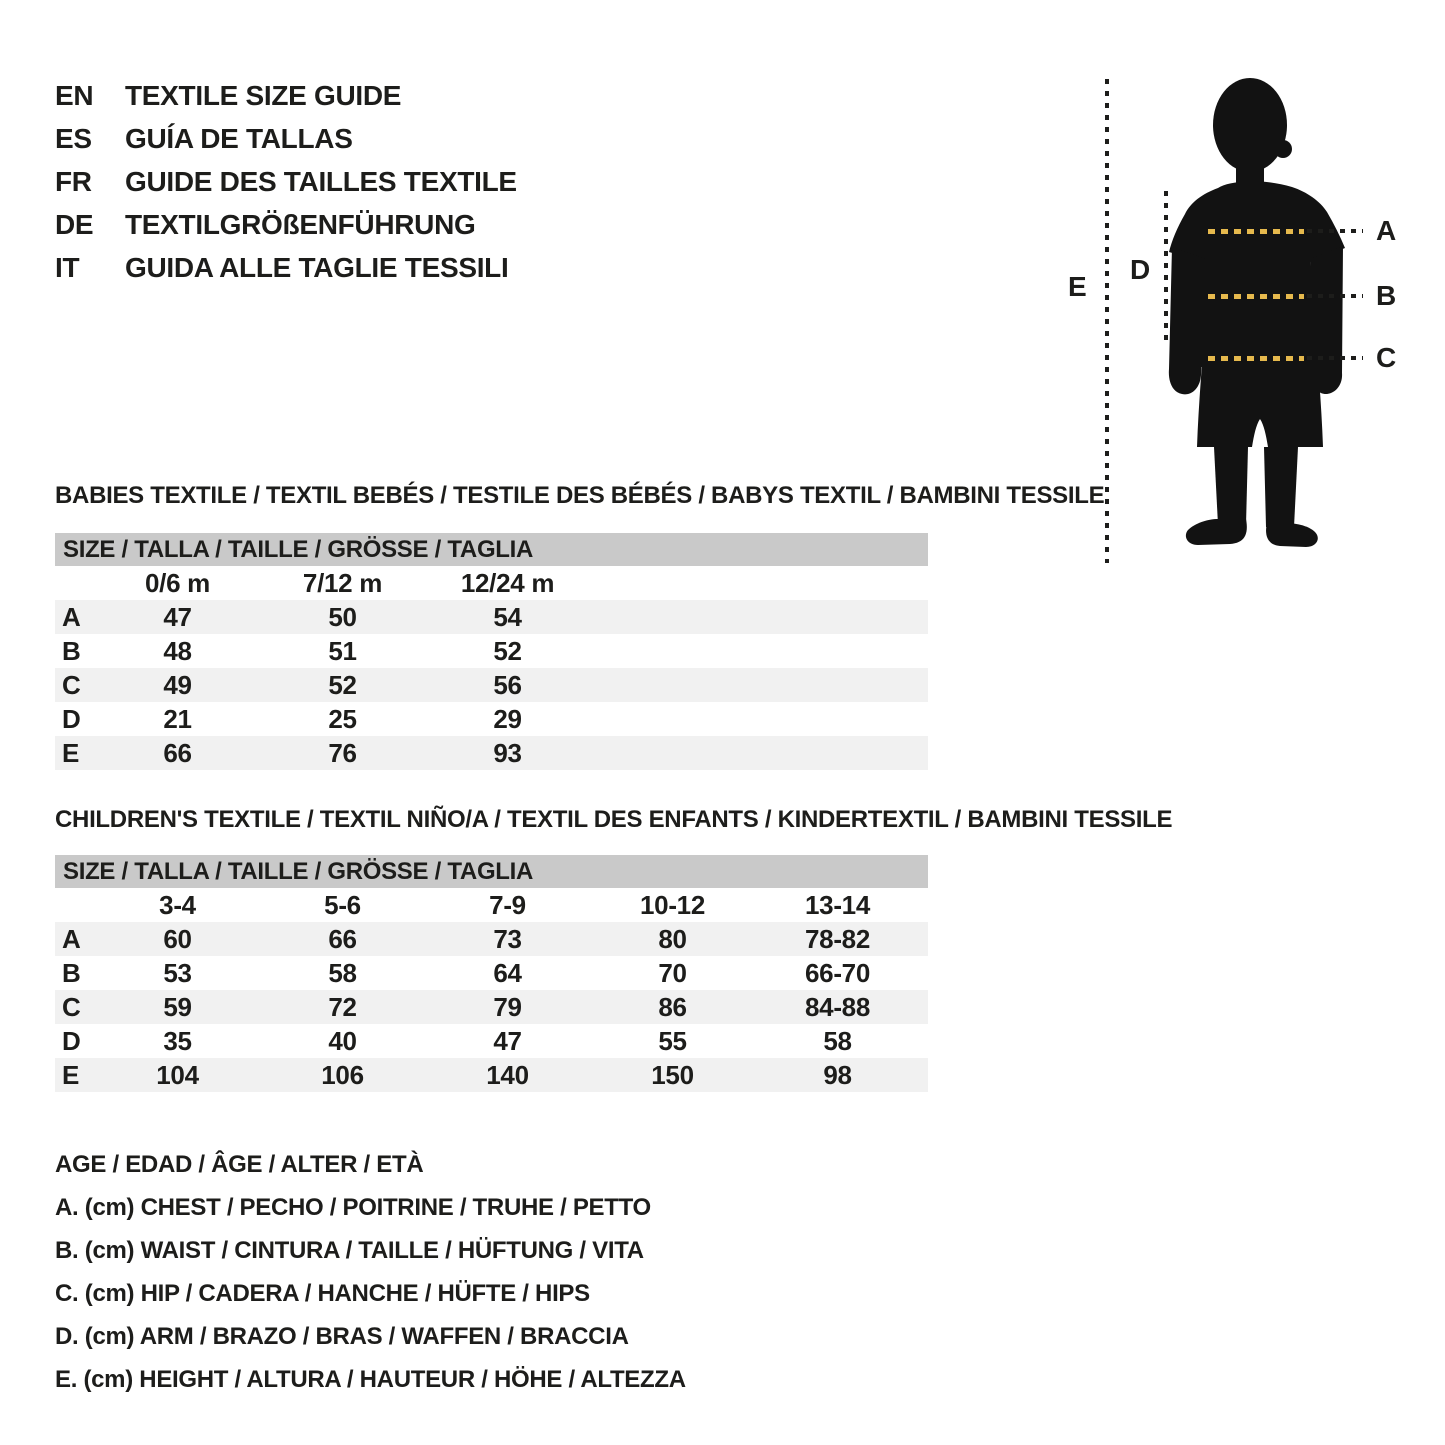  I want to click on babies-size-header-band: SIZE / TALLA / TAILLE / GRÖSSE / TAGLIA, so click(491, 549).